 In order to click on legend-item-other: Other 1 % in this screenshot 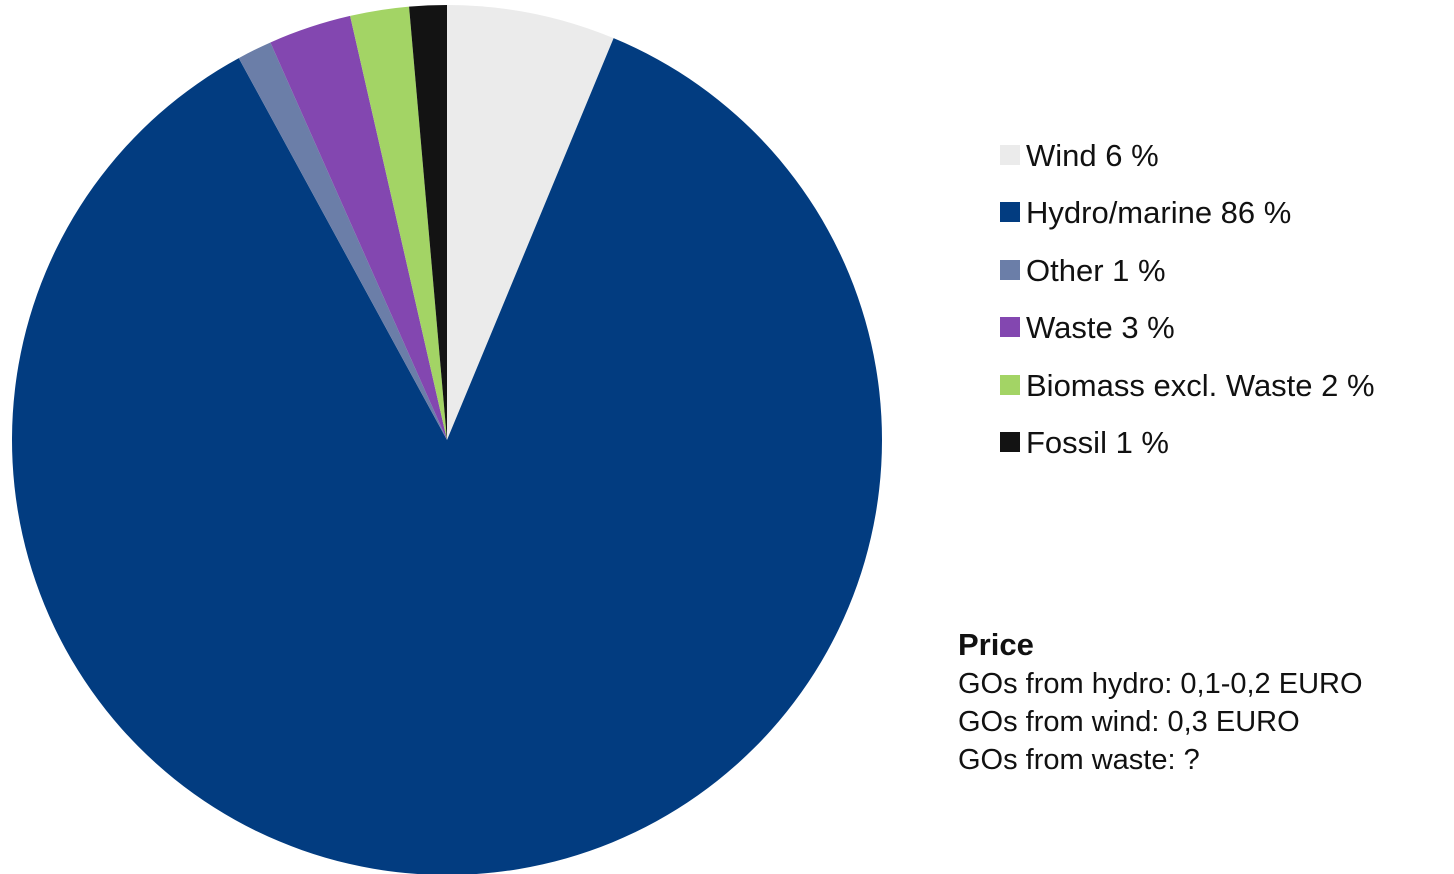, I will do `click(1187, 279)`.